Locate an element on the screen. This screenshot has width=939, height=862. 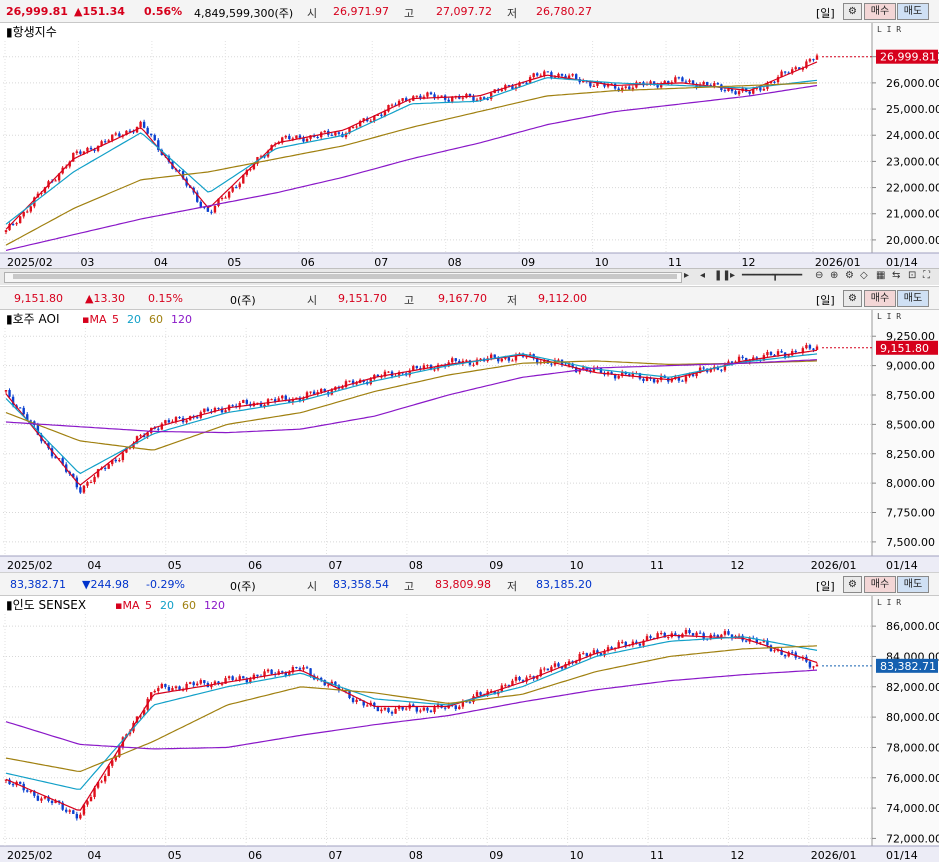
toggle-icon: ◇ is located at coordinates (864, 275).